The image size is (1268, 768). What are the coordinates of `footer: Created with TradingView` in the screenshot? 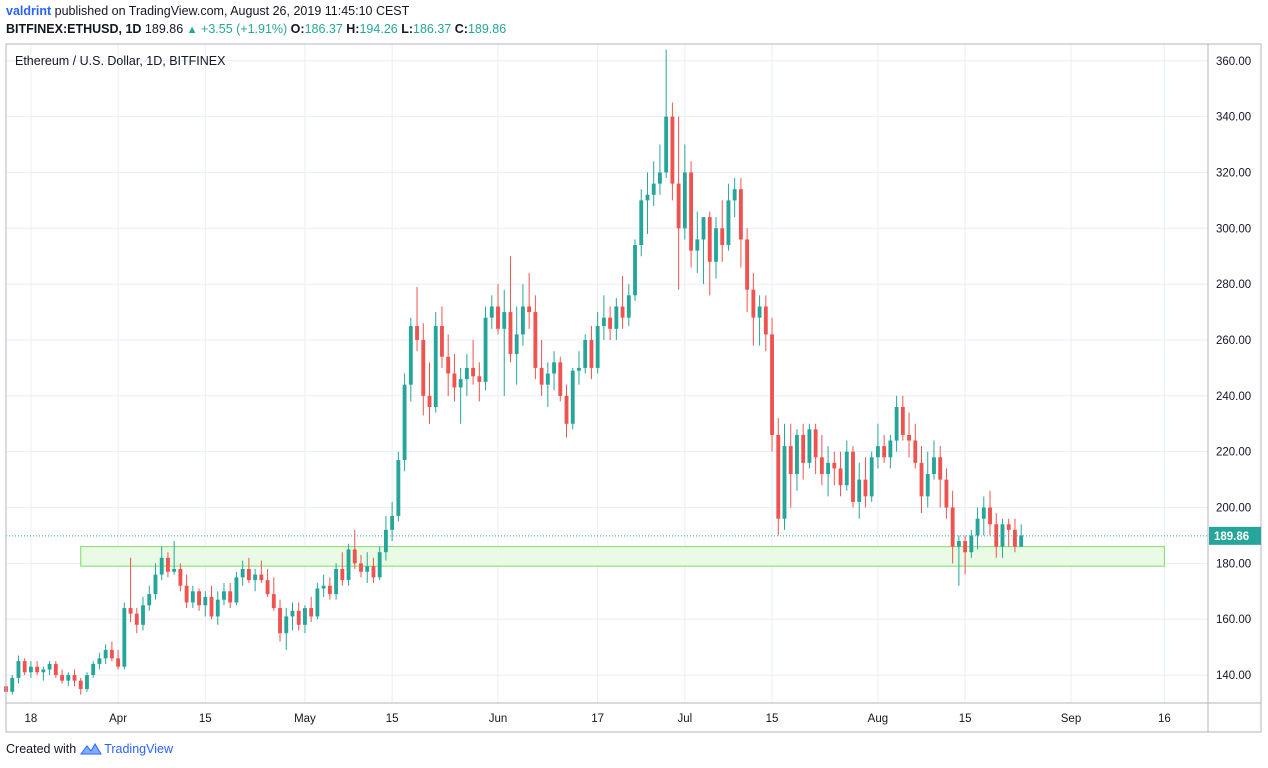 It's located at (89, 749).